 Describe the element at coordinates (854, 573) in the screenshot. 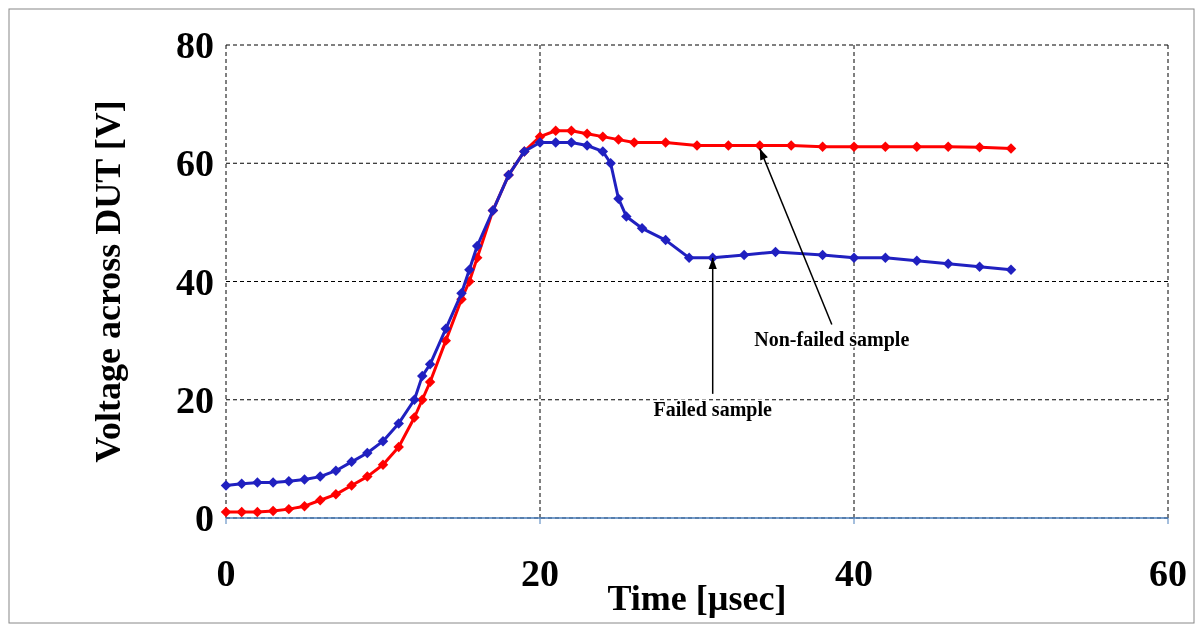

I see `x-tick-label: 40` at that location.